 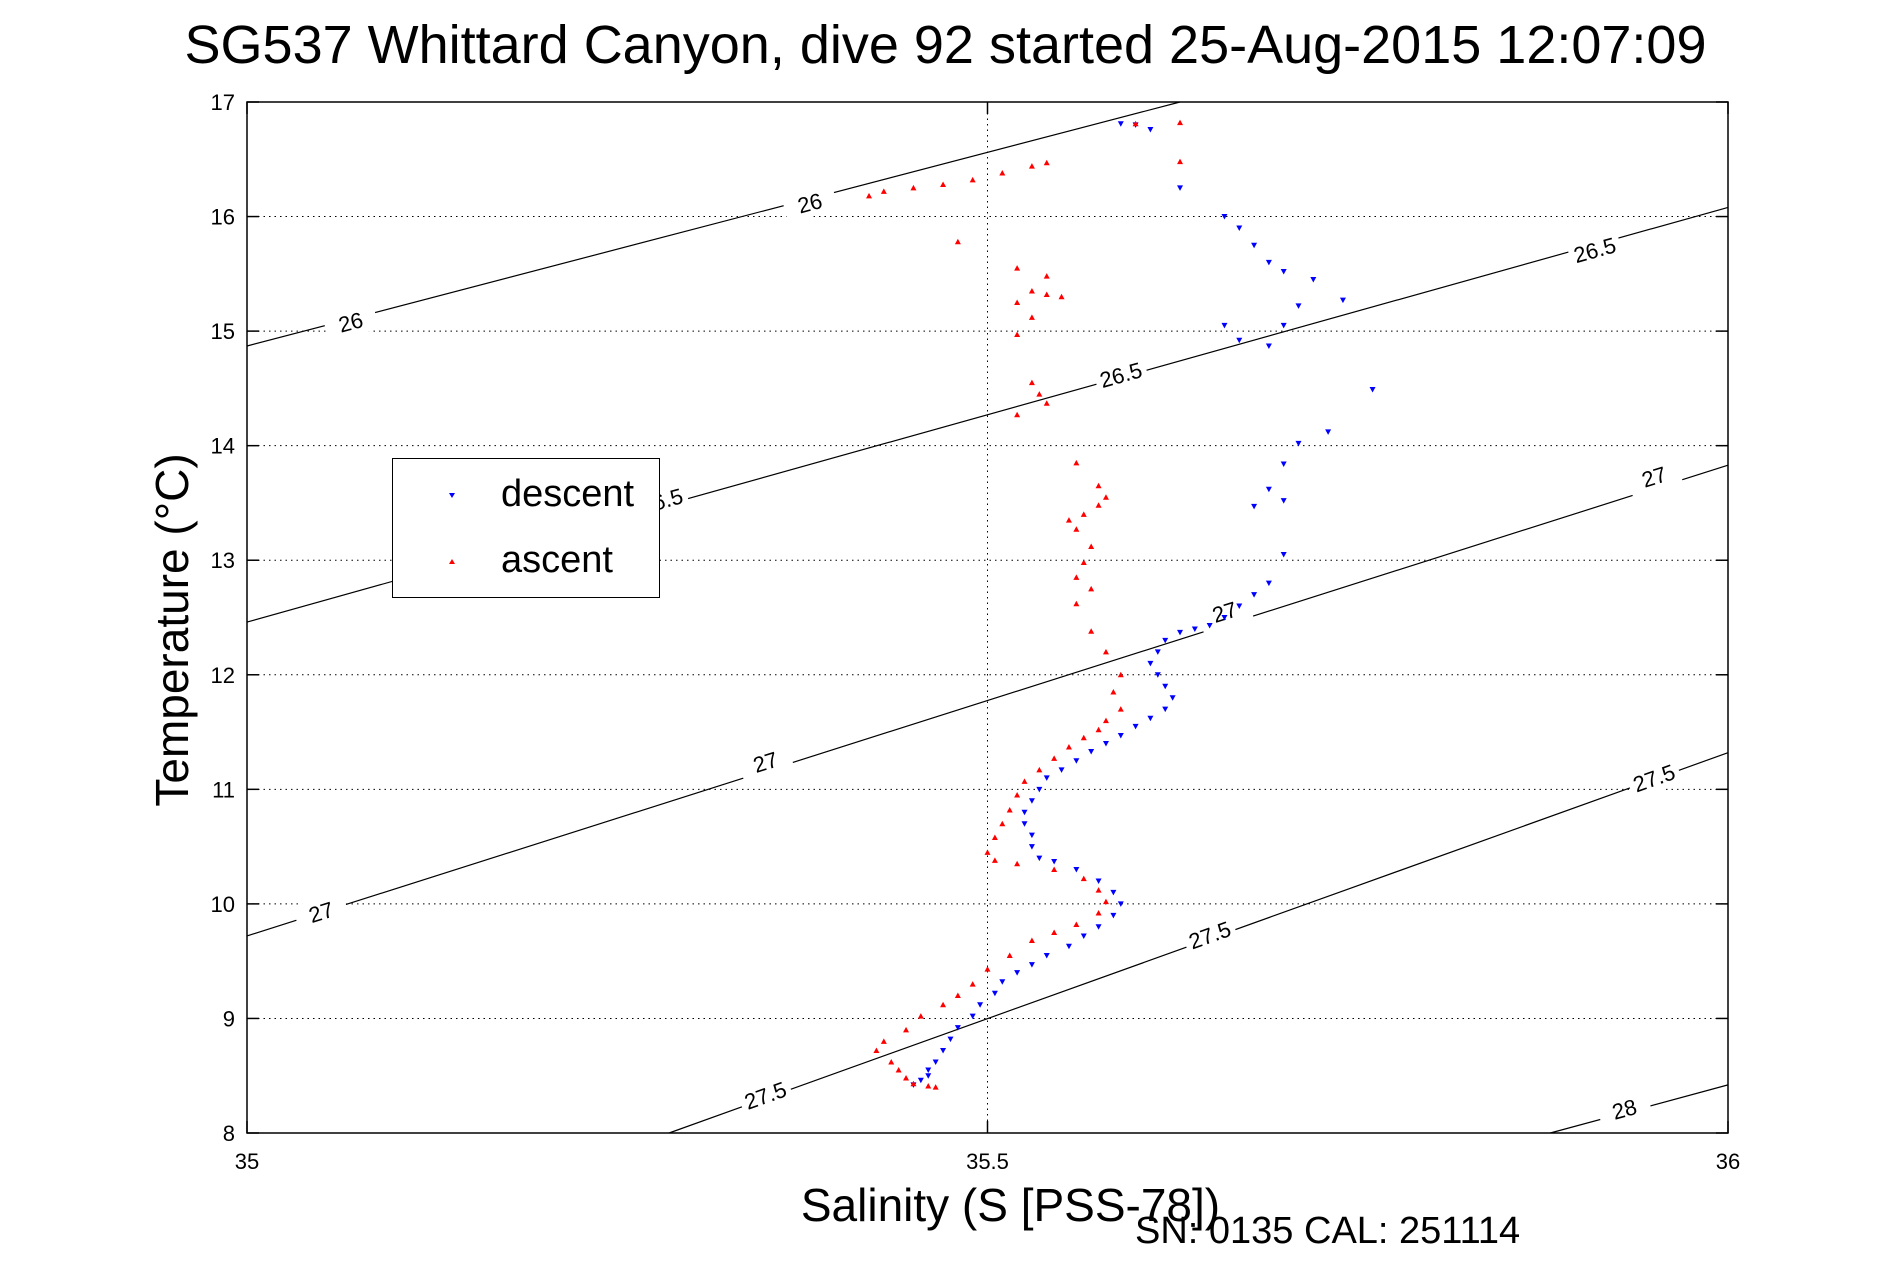 What do you see at coordinates (223, 446) in the screenshot?
I see `y-tick-label: 14` at bounding box center [223, 446].